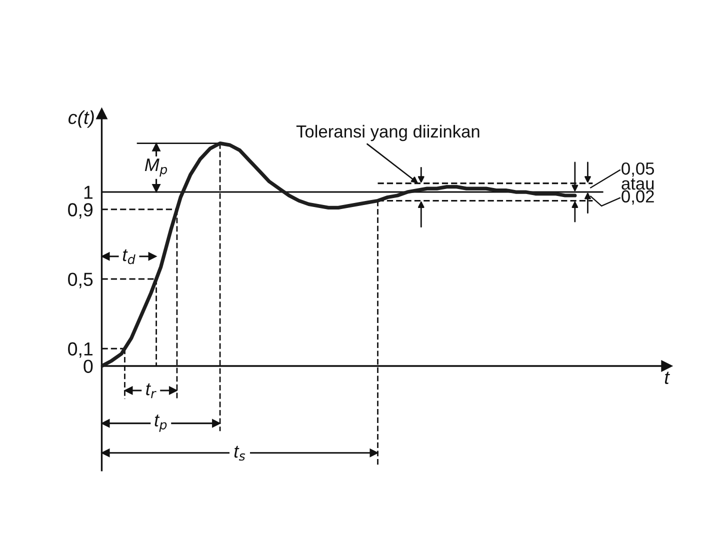 This screenshot has height=540, width=720. What do you see at coordinates (88, 192) in the screenshot?
I see `y-tick-label: 1` at bounding box center [88, 192].